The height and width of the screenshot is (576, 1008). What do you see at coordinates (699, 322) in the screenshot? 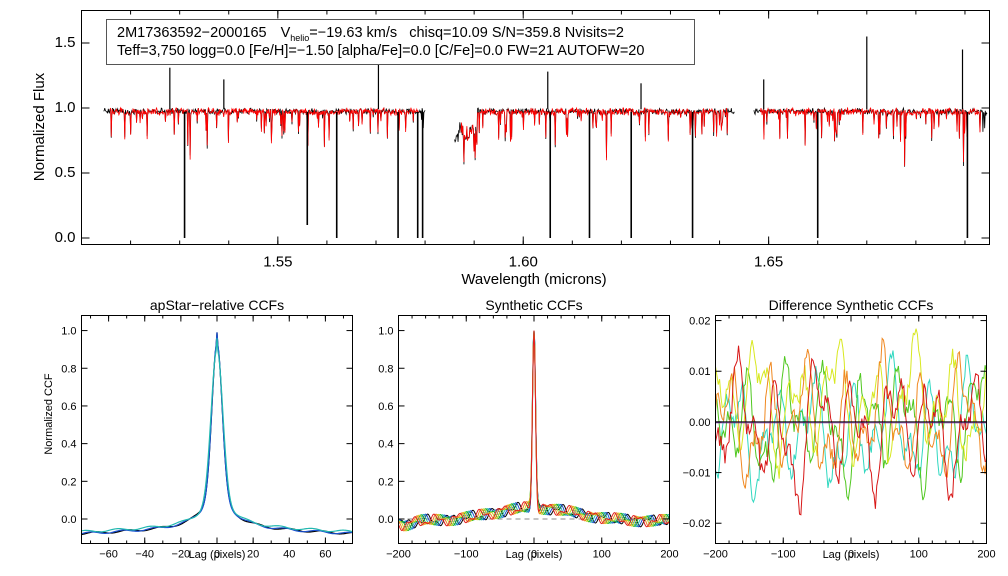
I see `y-tick-label: 0.02` at bounding box center [699, 322].